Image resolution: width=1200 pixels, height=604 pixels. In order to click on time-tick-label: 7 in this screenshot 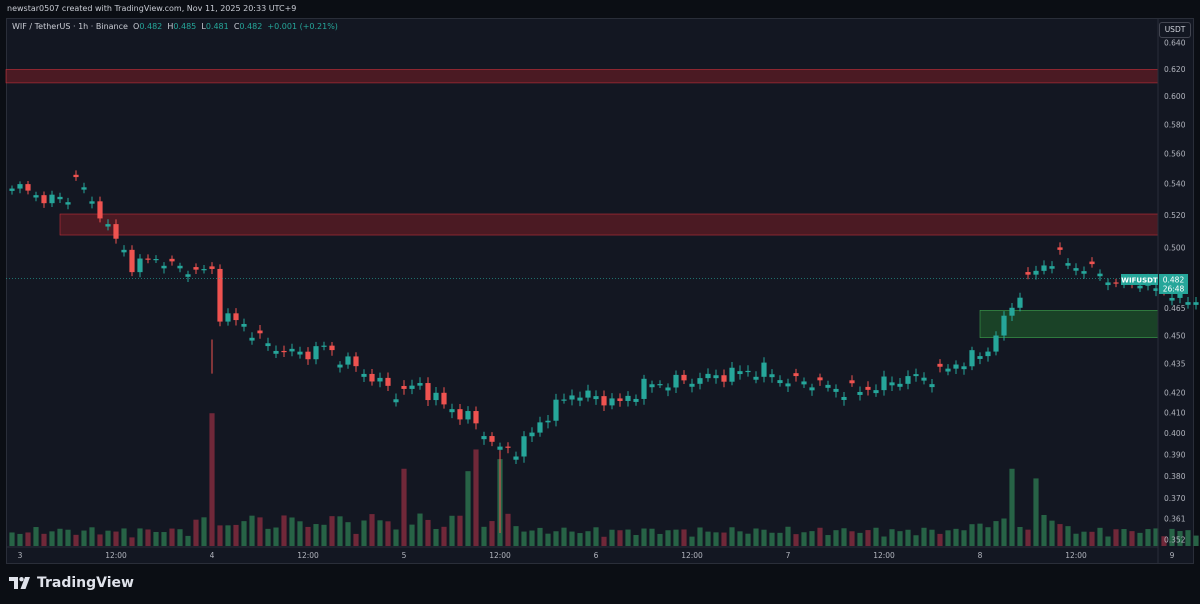, I will do `click(788, 555)`.